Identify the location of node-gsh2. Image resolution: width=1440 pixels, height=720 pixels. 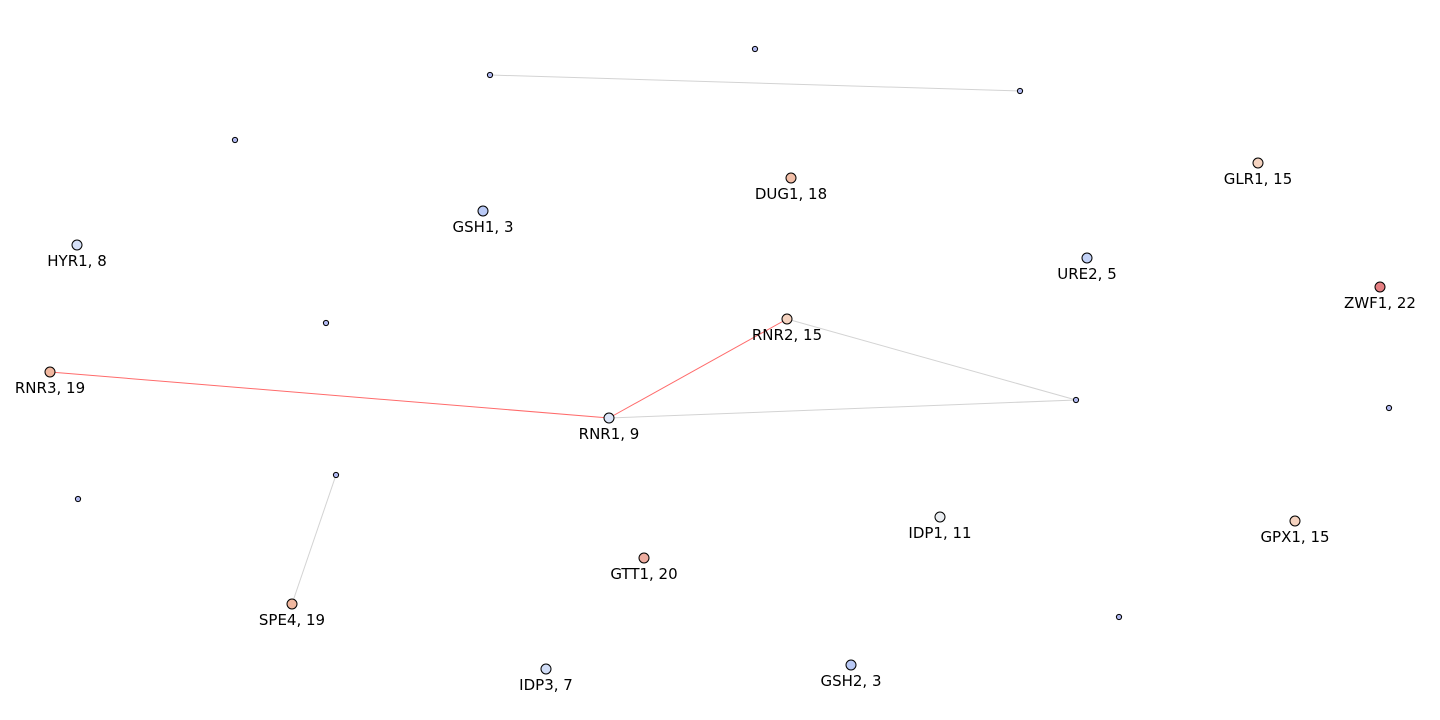
(851, 665).